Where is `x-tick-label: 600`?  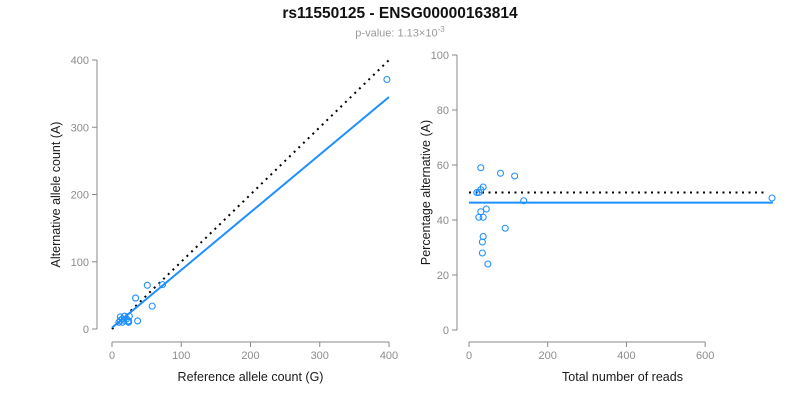
x-tick-label: 600 is located at coordinates (705, 356).